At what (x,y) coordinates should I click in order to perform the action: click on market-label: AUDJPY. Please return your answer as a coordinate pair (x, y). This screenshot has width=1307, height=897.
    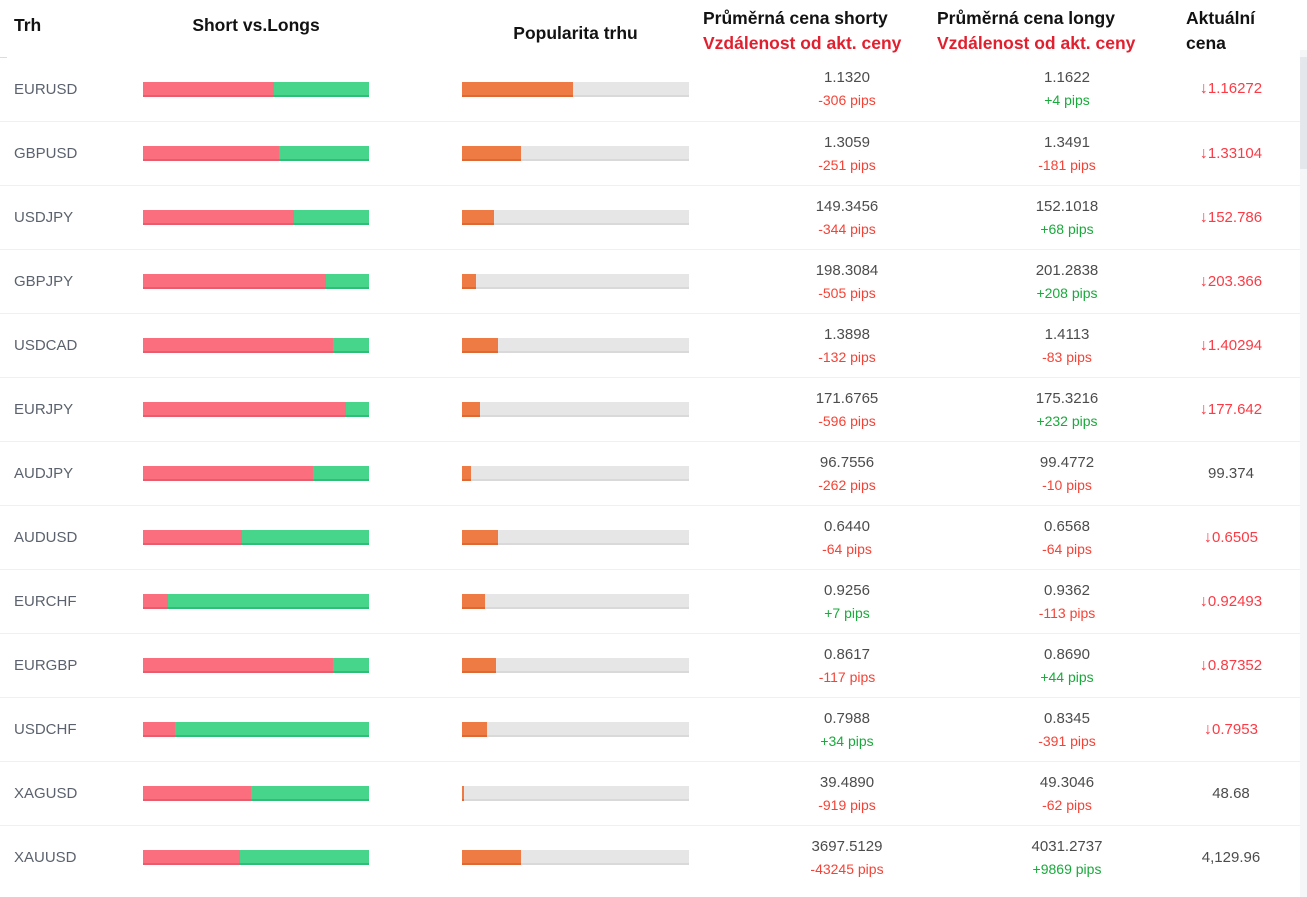
    Looking at the image, I should click on (44, 473).